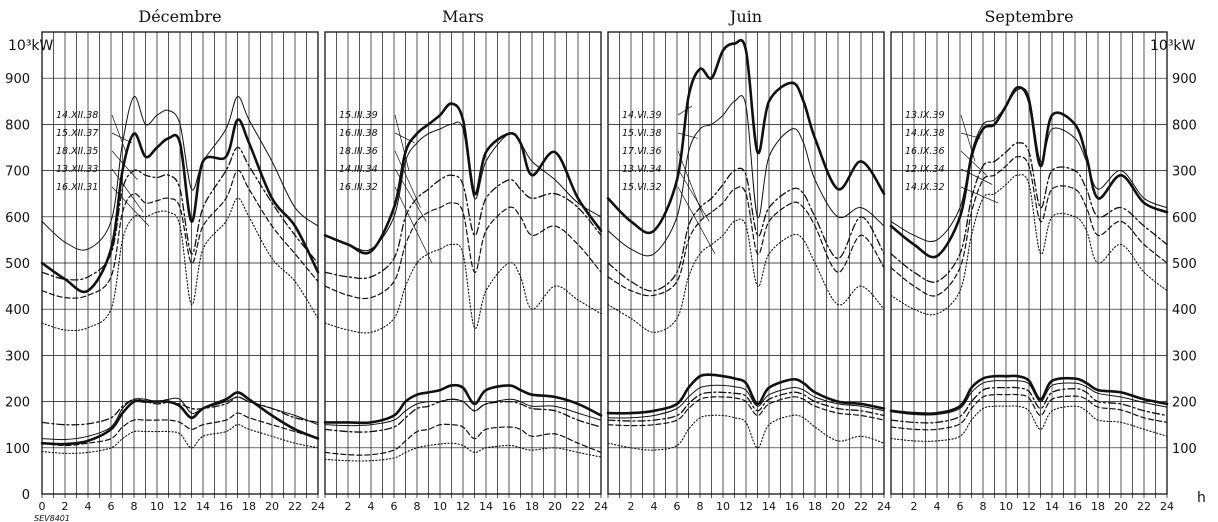  I want to click on panel-title: Juin, so click(745, 16).